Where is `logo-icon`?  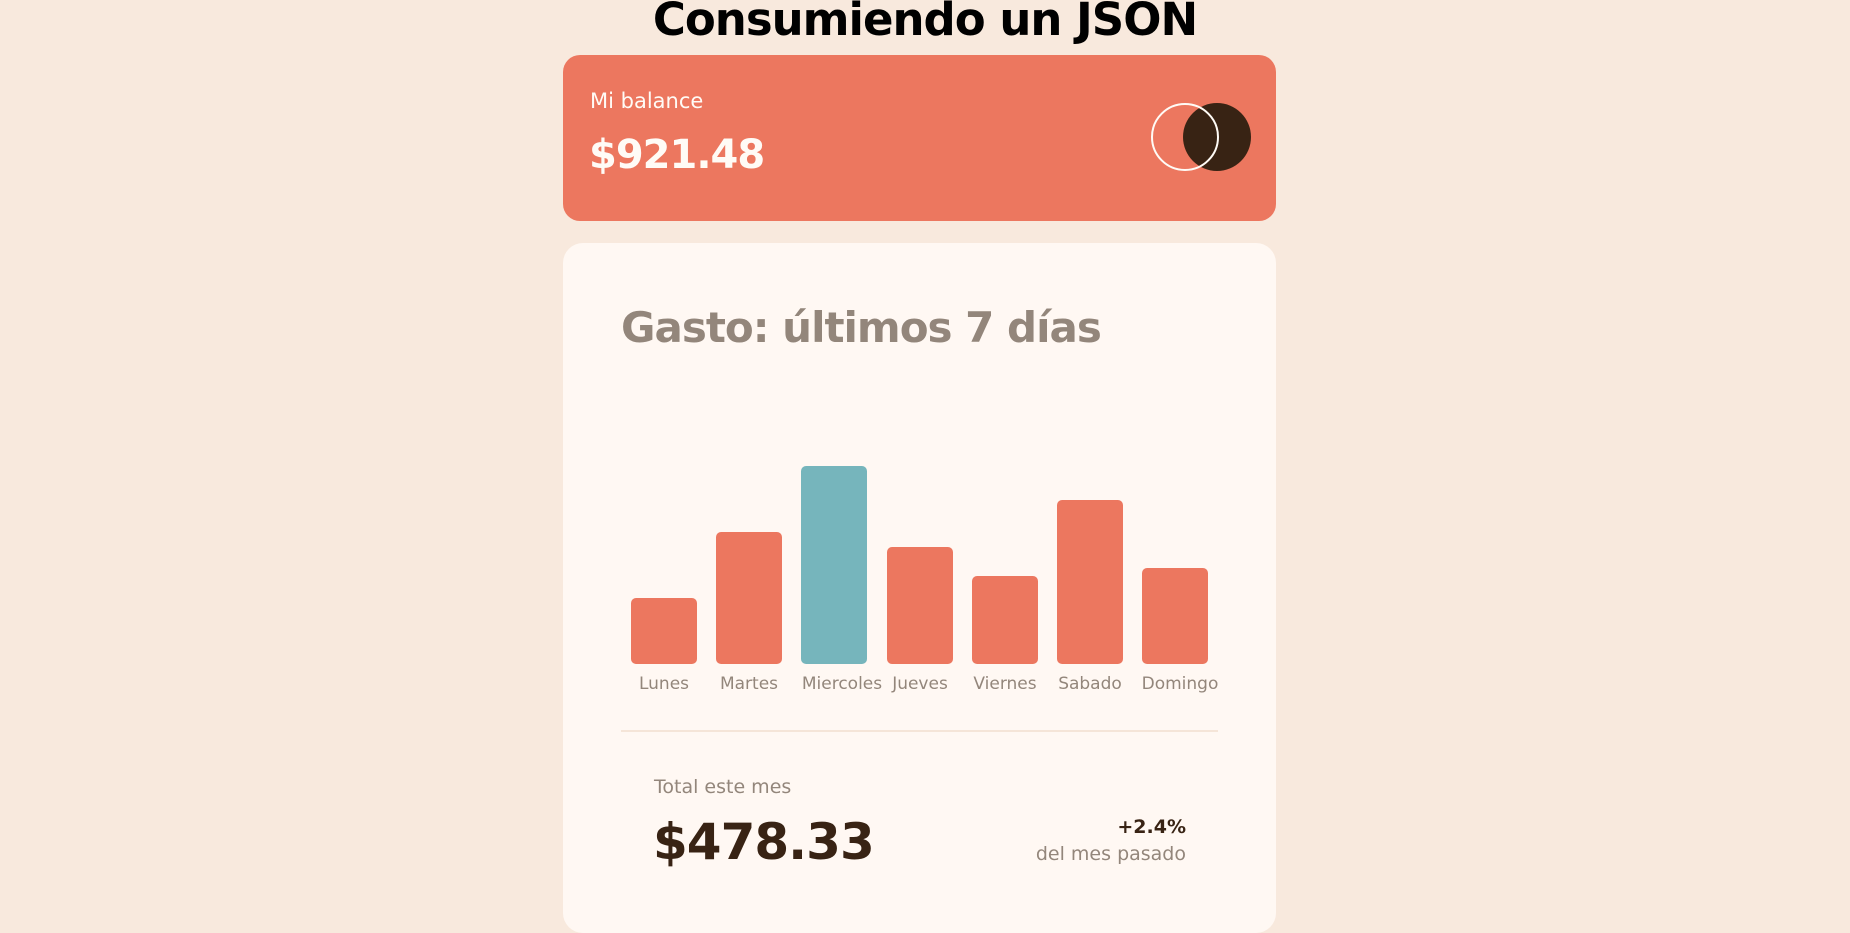
logo-icon is located at coordinates (1201, 137).